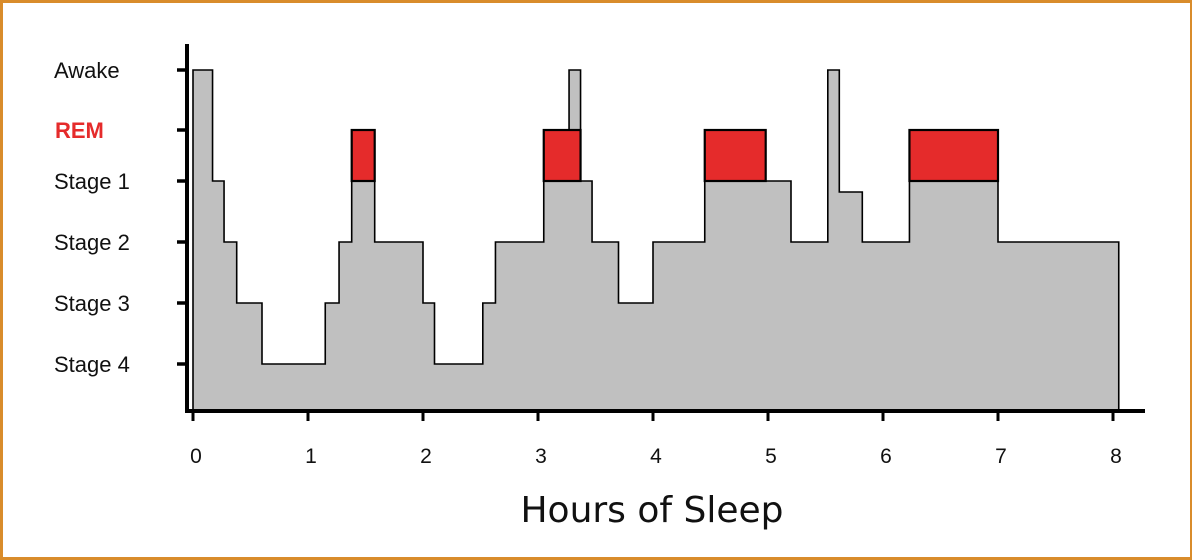  Describe the element at coordinates (541, 456) in the screenshot. I see `x-tick-label: 3` at that location.